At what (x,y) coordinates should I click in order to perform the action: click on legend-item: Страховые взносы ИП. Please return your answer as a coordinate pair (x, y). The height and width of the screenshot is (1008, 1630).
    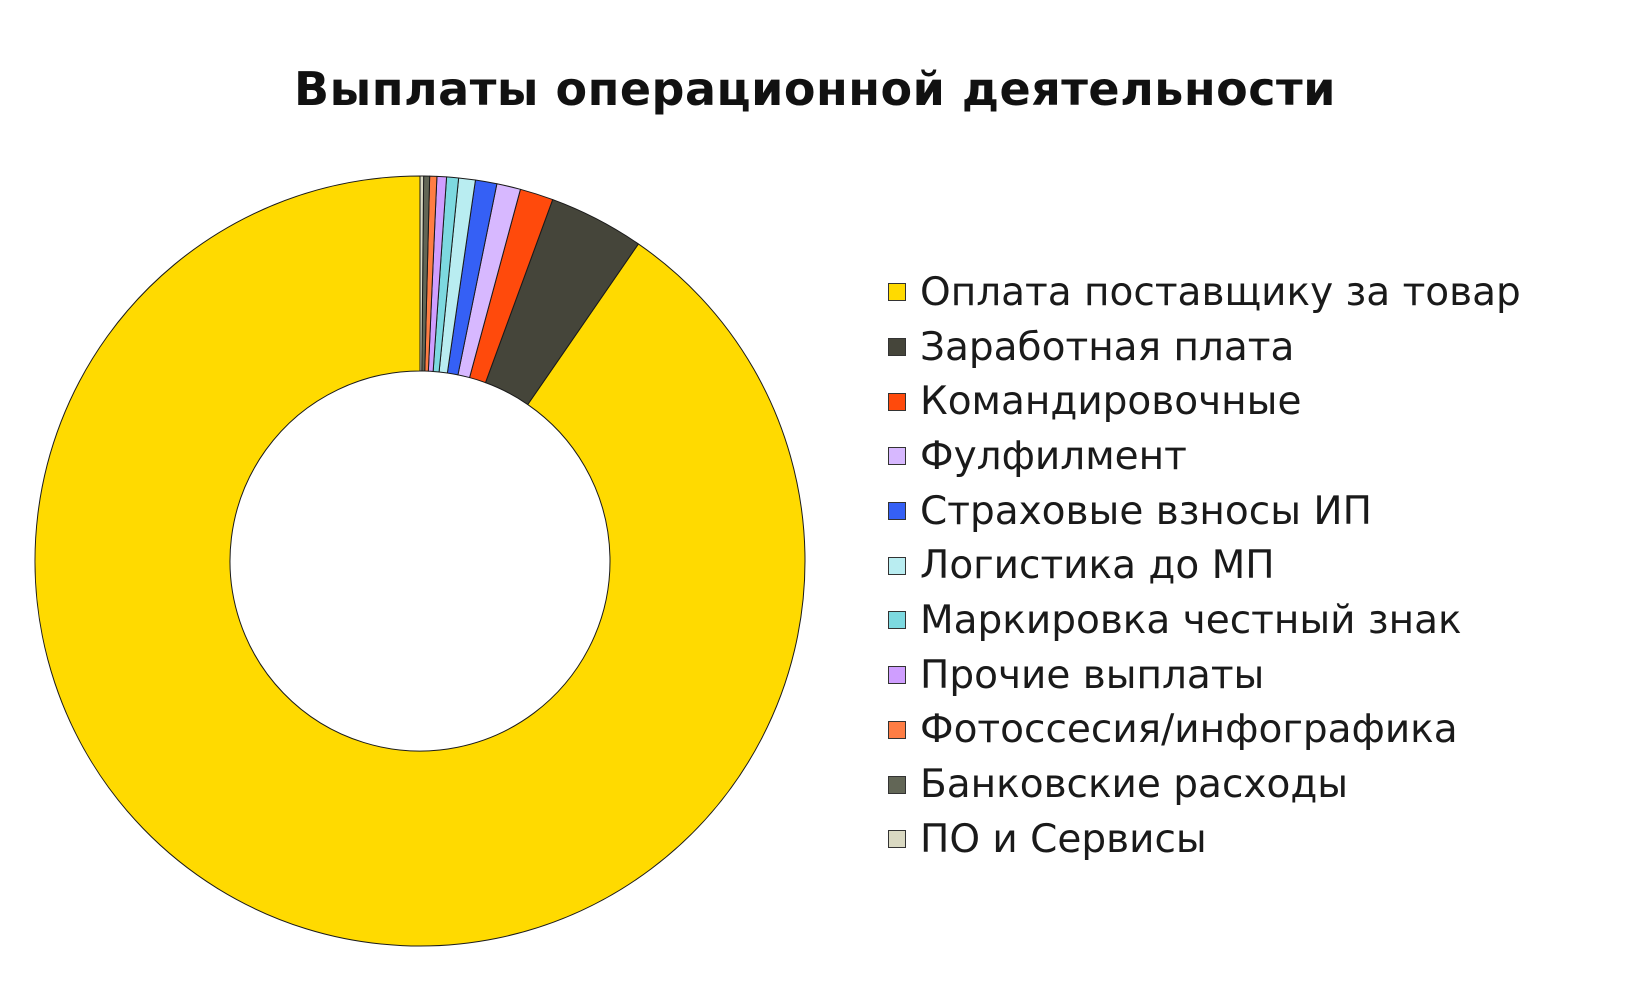
    Looking at the image, I should click on (1204, 511).